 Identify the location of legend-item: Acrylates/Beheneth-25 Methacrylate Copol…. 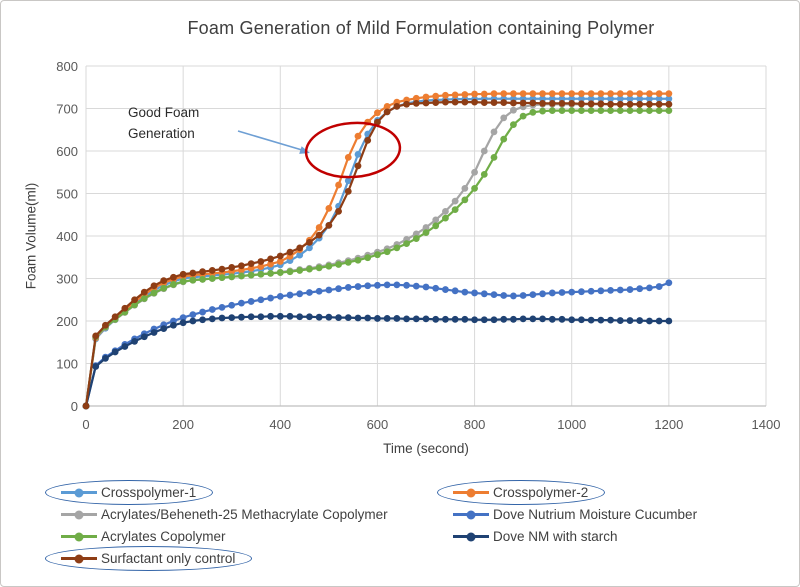
(224, 514).